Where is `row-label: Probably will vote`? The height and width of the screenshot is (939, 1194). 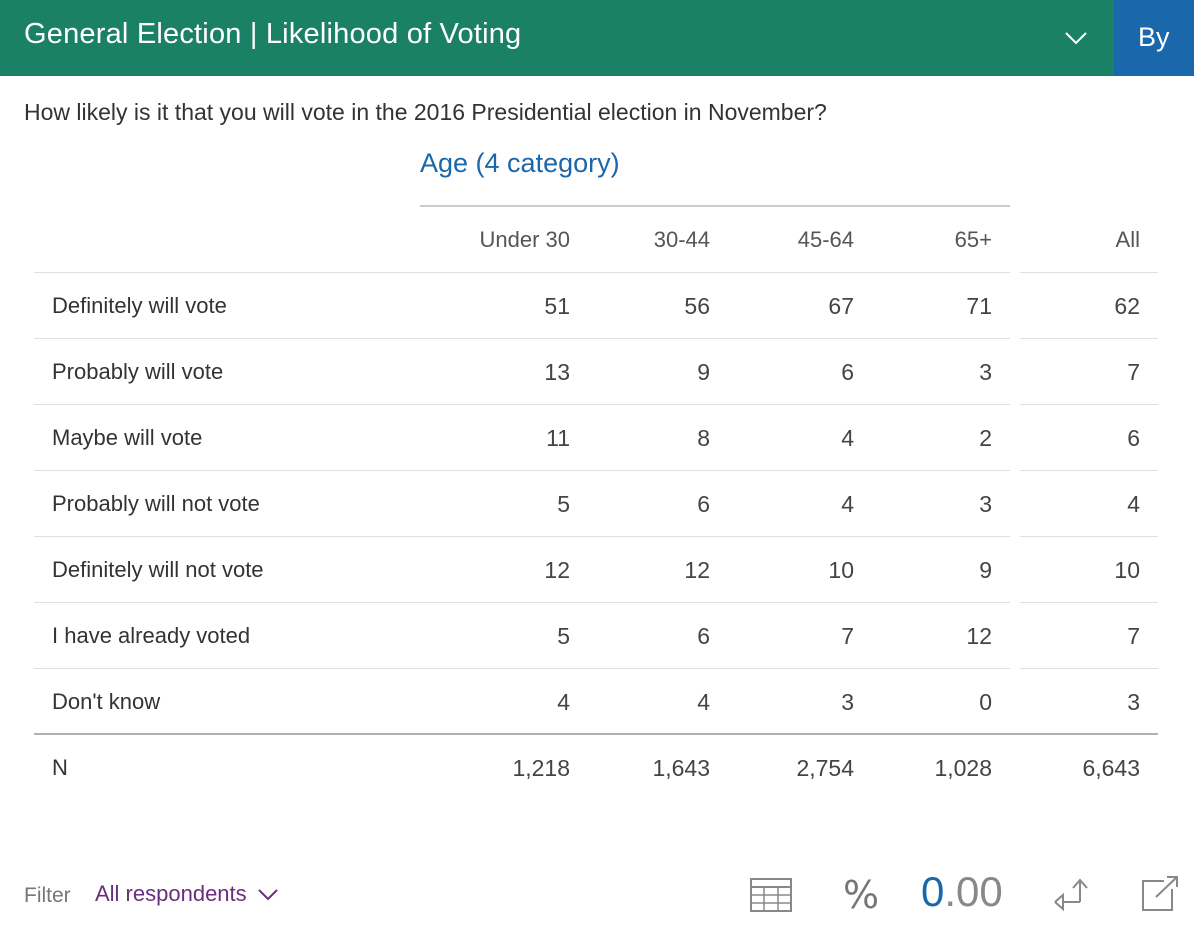 row-label: Probably will vote is located at coordinates (138, 371).